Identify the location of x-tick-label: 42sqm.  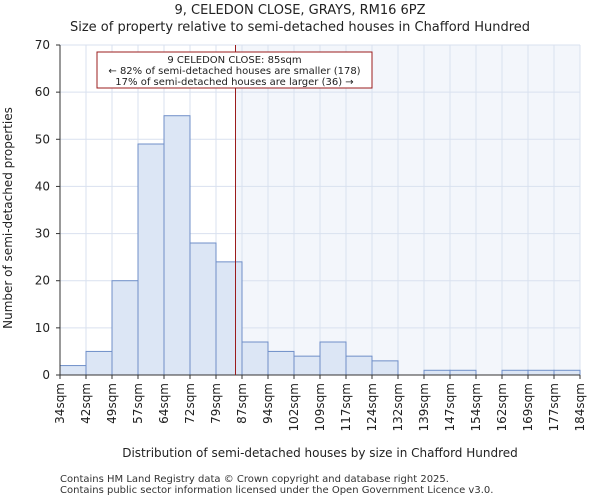
(86, 403).